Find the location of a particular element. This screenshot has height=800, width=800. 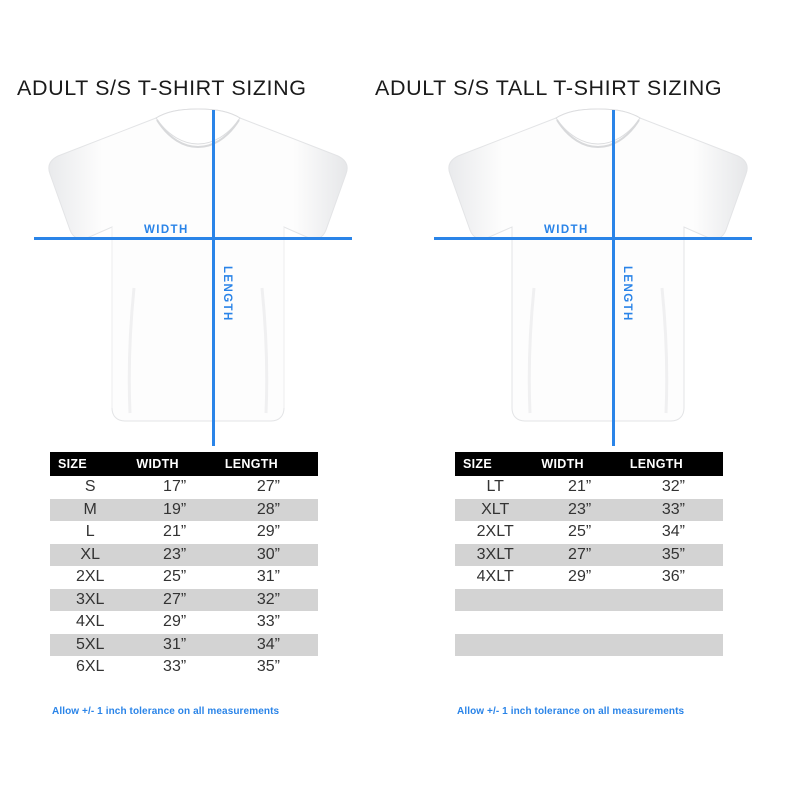

table-row: 3XL 27” 32” is located at coordinates (184, 599).